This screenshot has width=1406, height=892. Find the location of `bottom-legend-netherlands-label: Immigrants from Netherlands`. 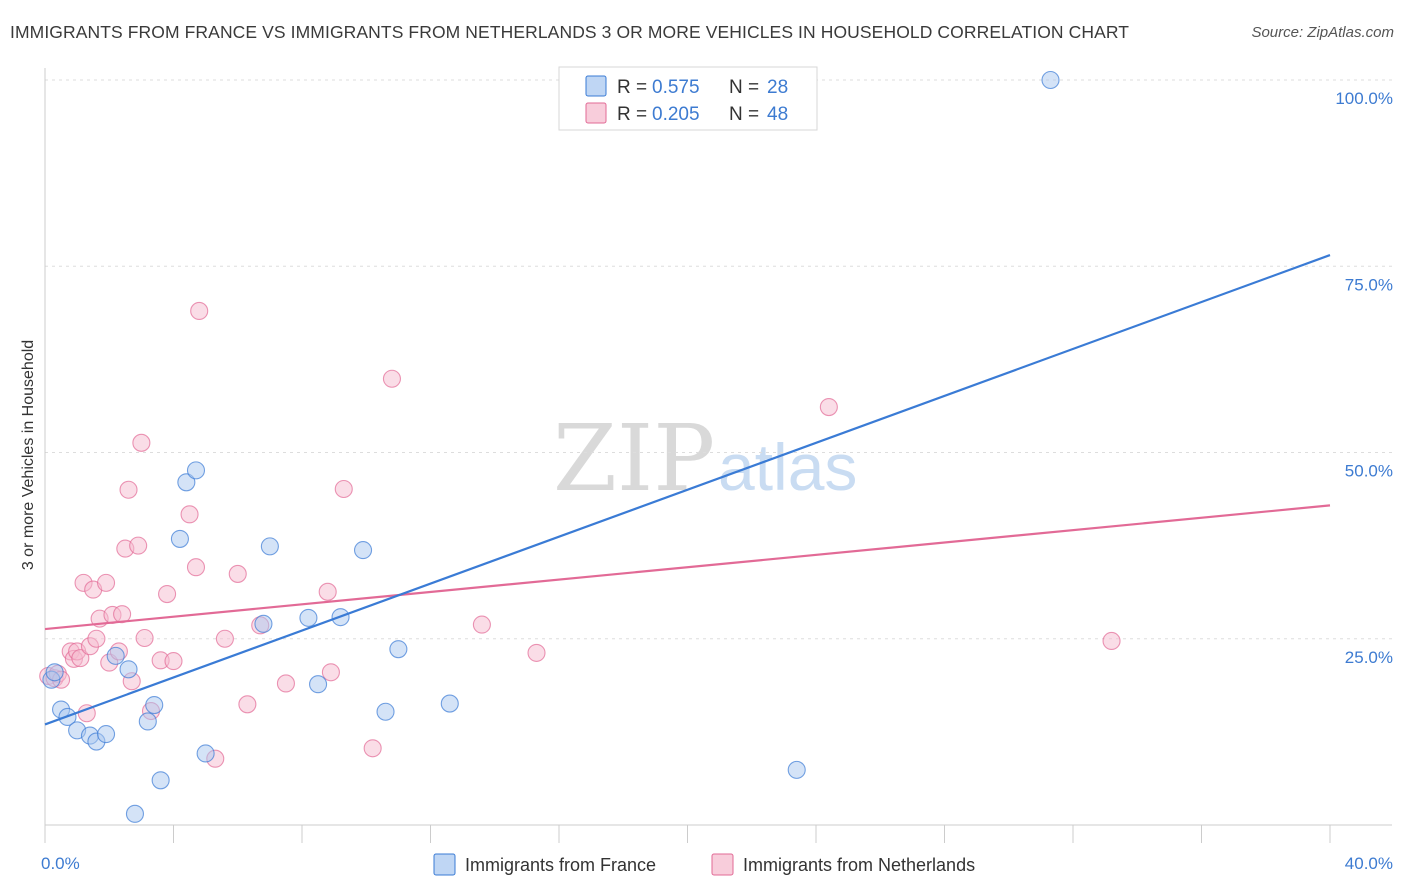

bottom-legend-netherlands-label: Immigrants from Netherlands is located at coordinates (859, 865).